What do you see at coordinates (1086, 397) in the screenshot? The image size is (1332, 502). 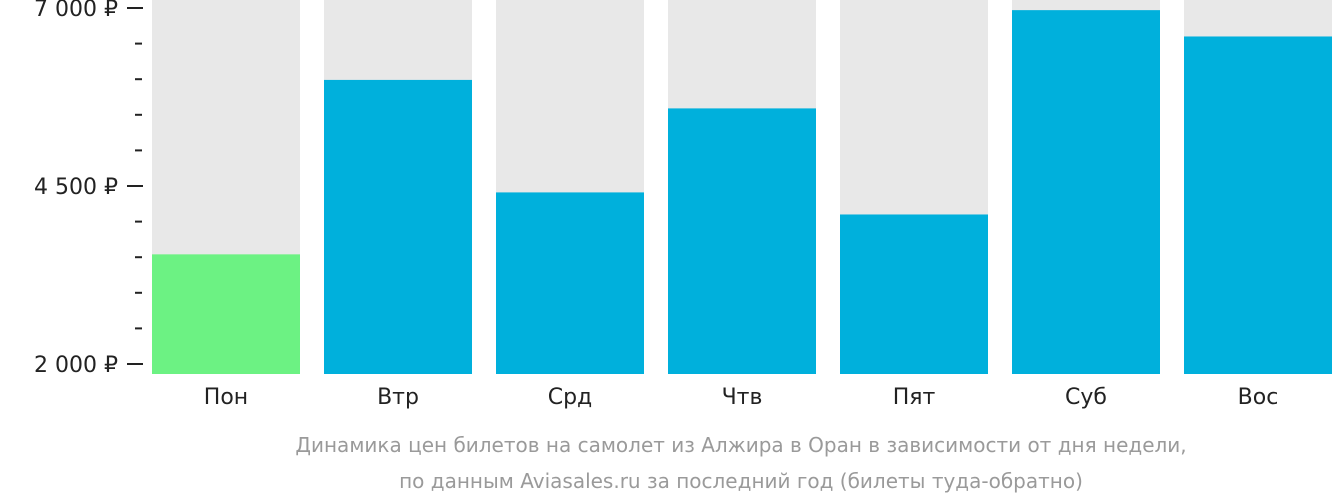 I see `x-tick-label-6: Суб` at bounding box center [1086, 397].